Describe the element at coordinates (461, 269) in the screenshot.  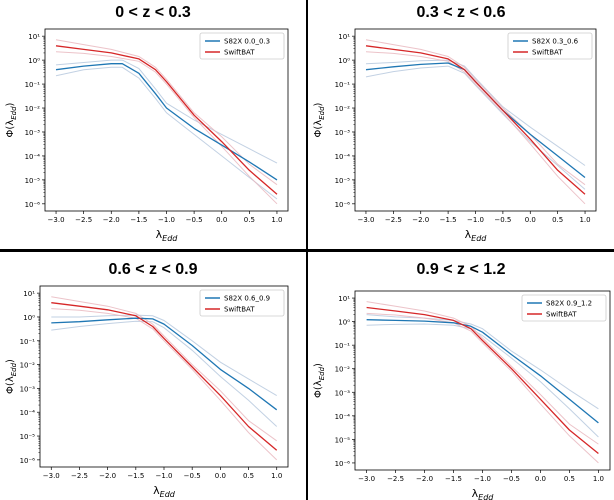
I see `panel-title: 0.9 < z < 1.2` at that location.